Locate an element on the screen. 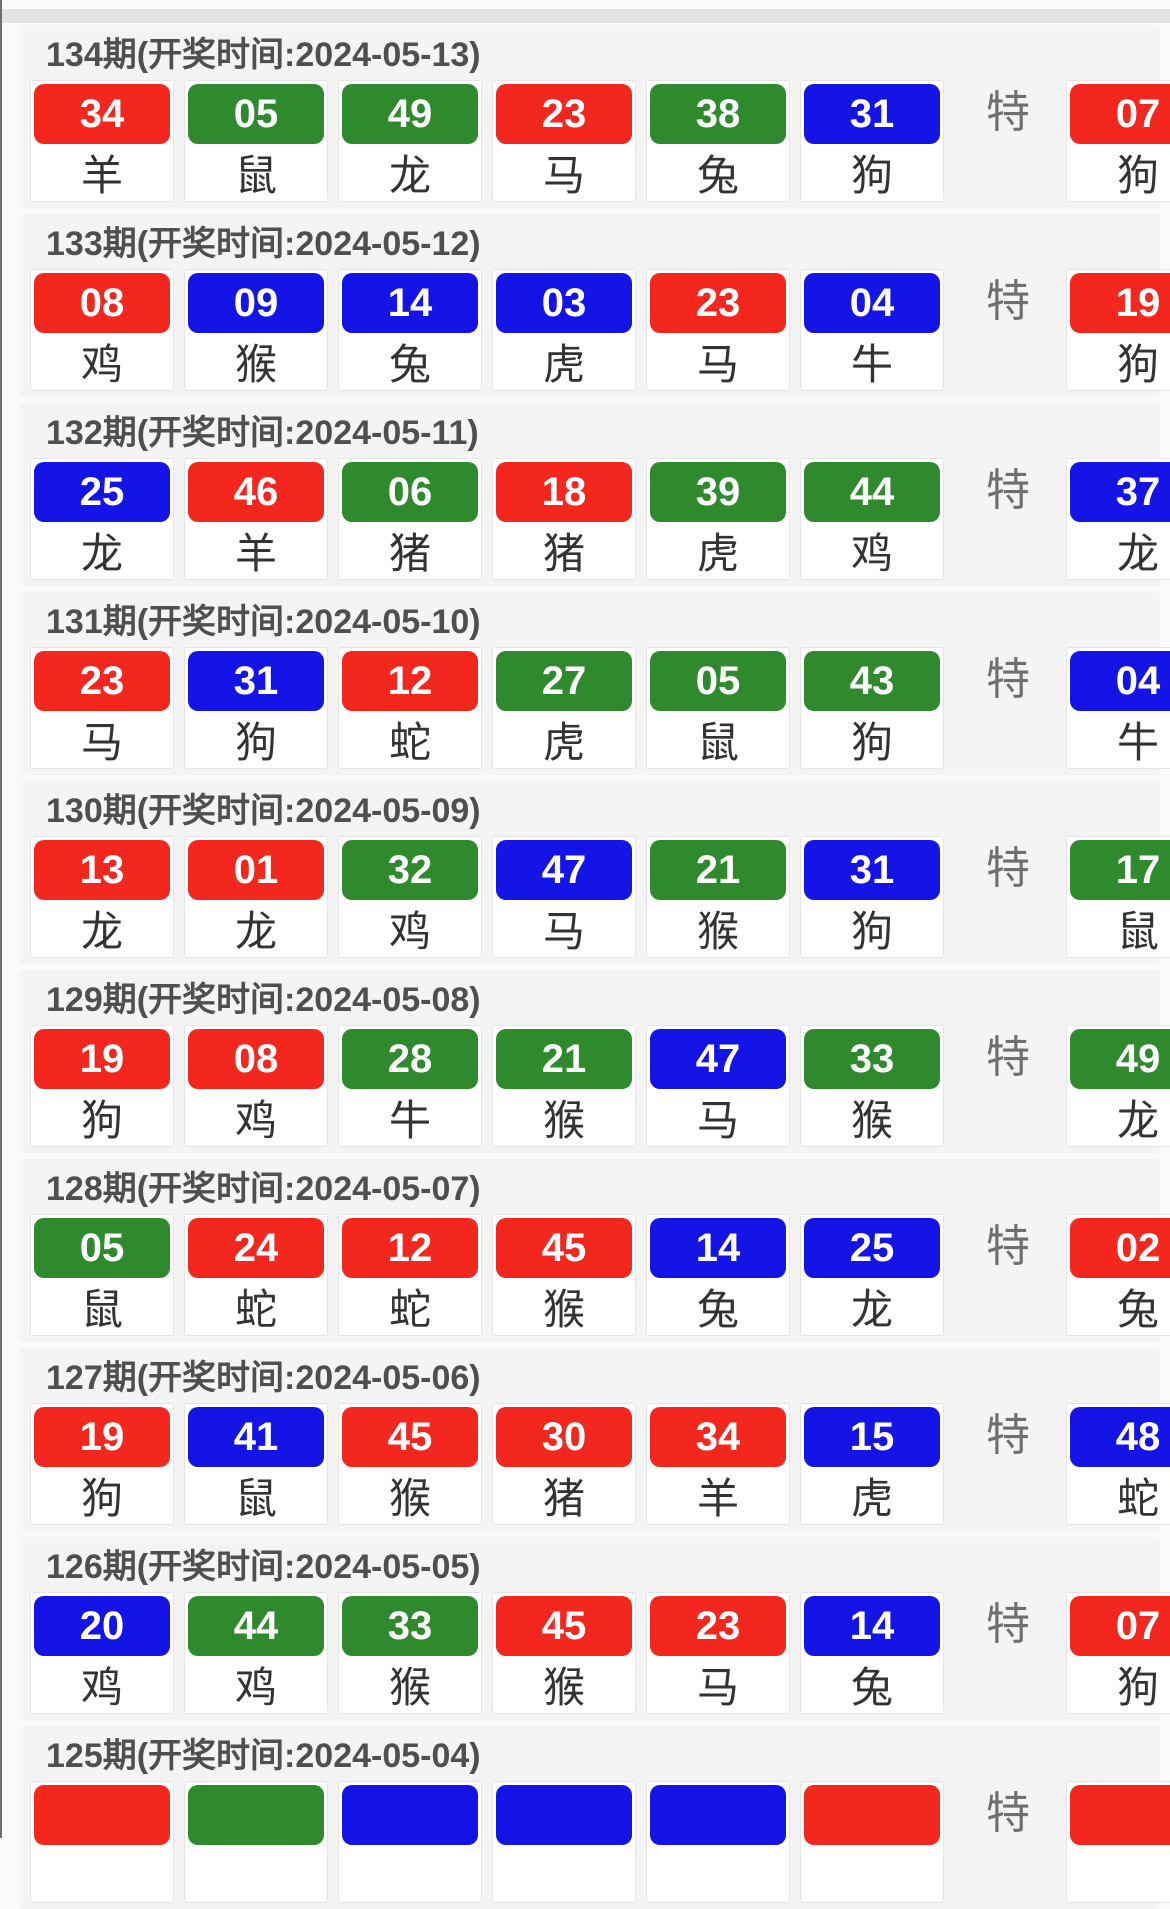 This screenshot has height=1909, width=1170. lottery-ball: 47 is located at coordinates (564, 870).